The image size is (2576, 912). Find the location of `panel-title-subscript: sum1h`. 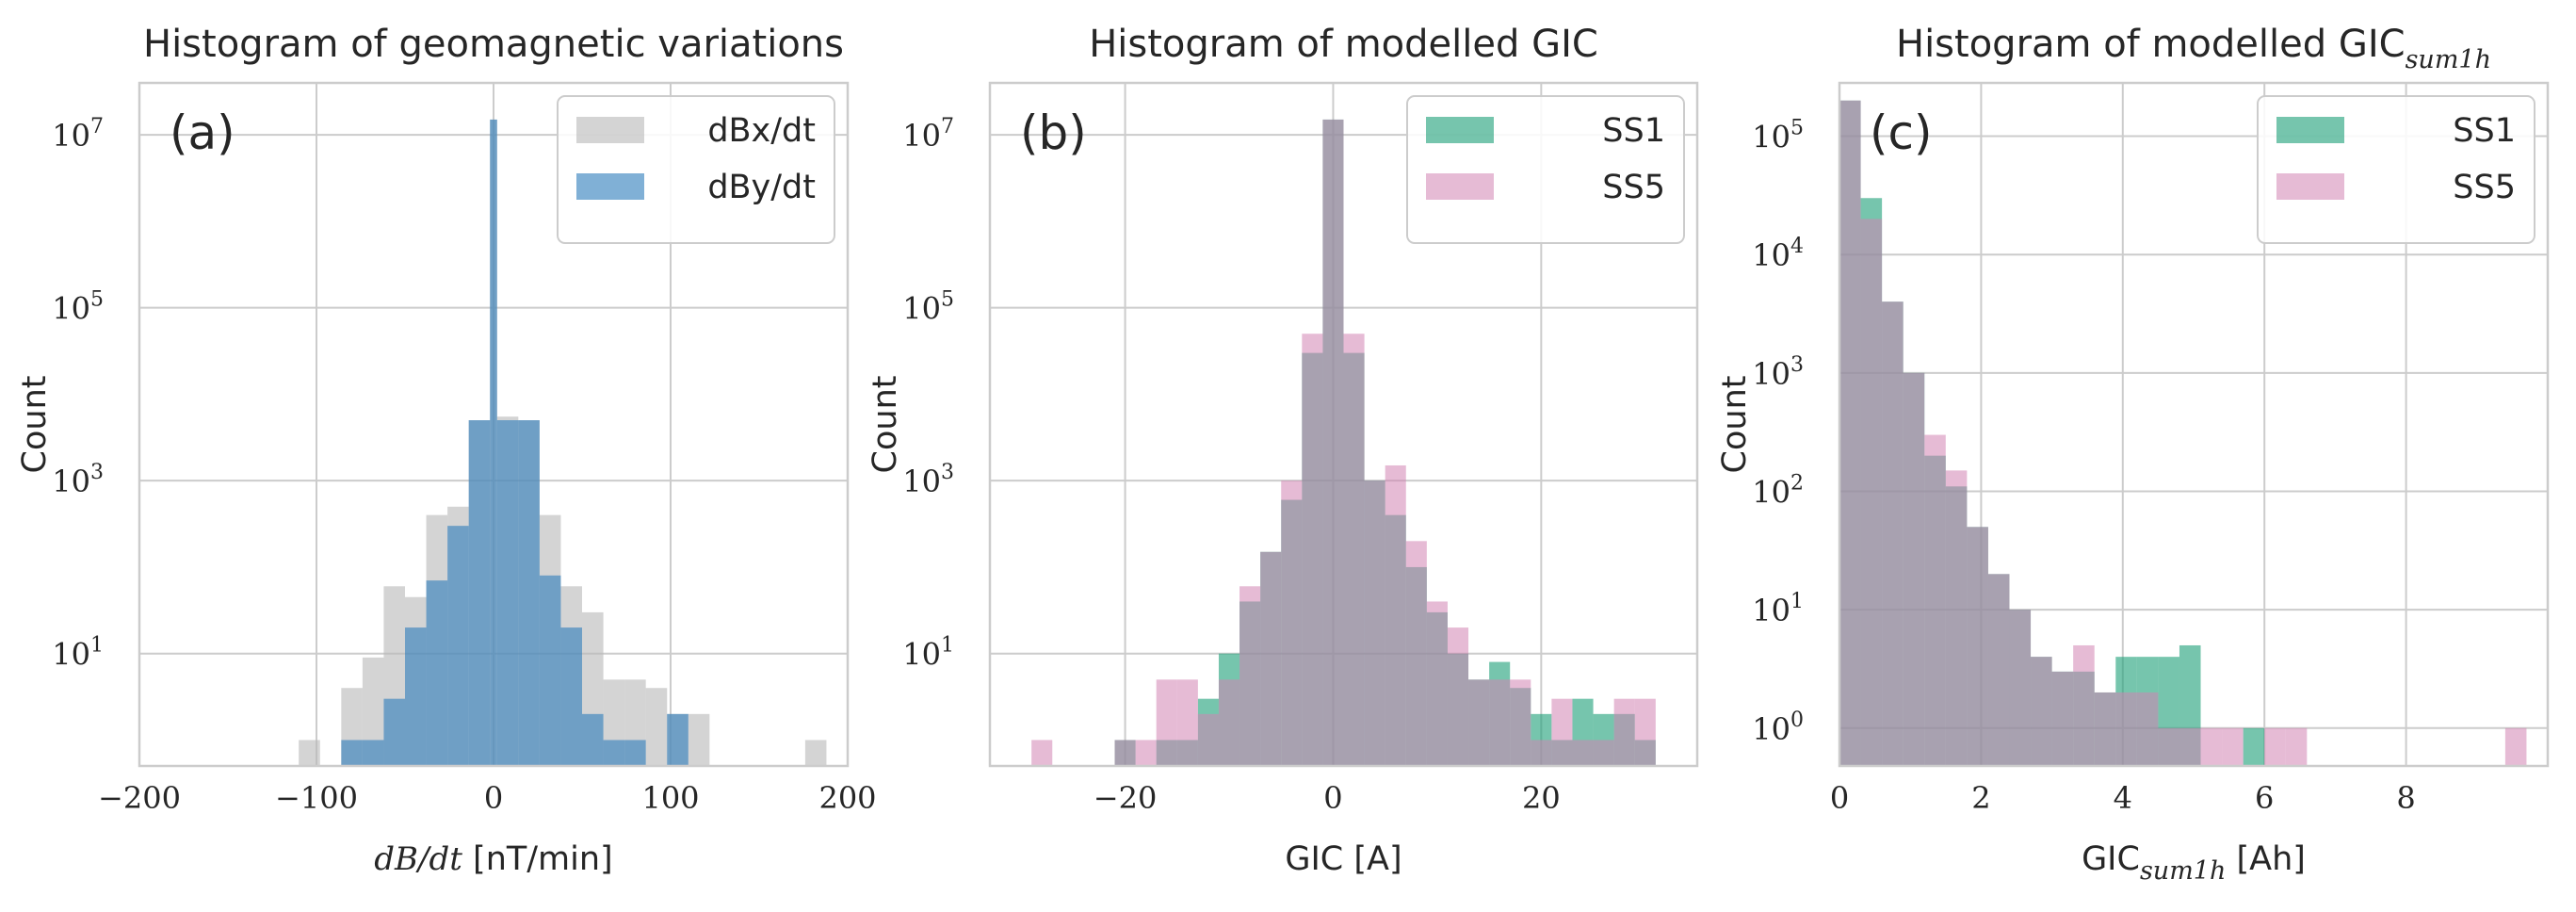

panel-title-subscript: sum1h is located at coordinates (2448, 59).